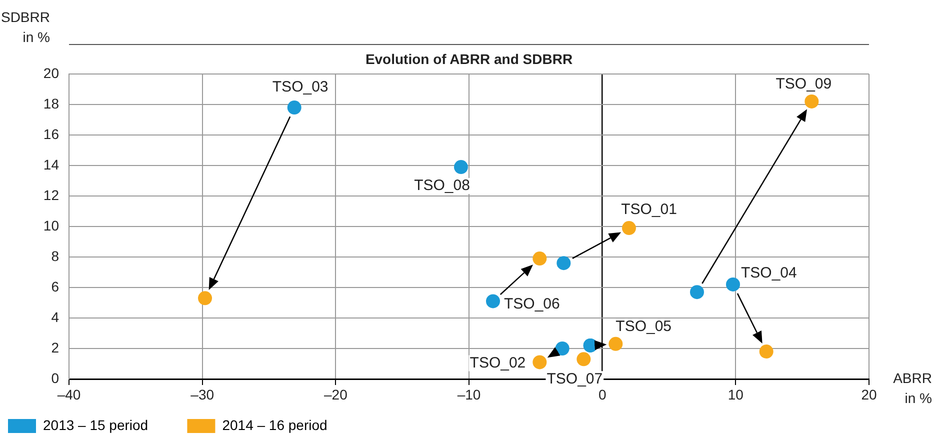  Describe the element at coordinates (290, 424) in the screenshot. I see `legend-label: 2014 – 16 period` at that location.